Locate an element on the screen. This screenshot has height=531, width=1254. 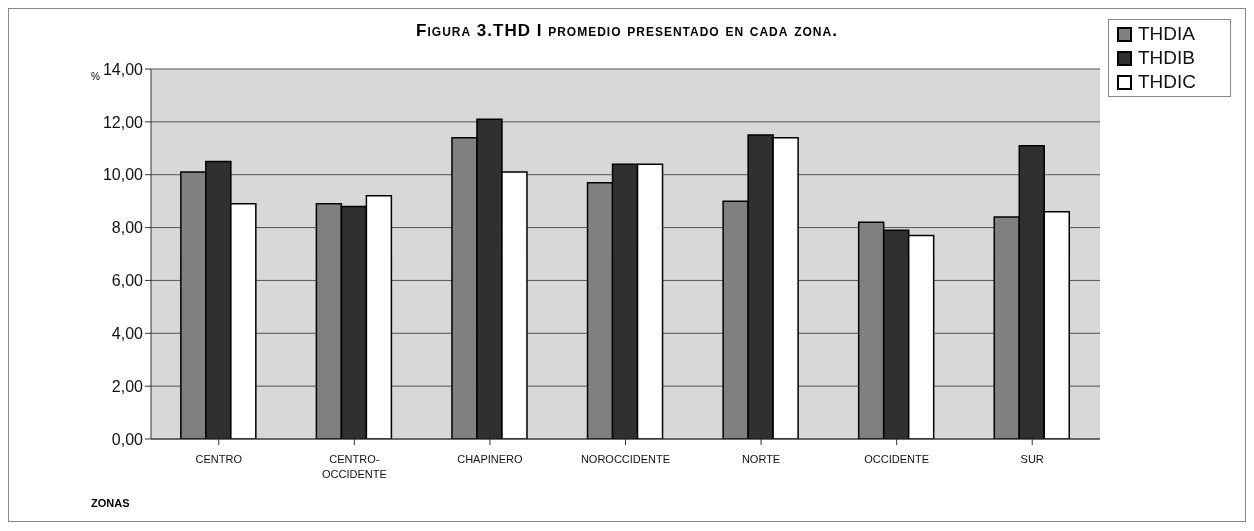
x-tick-label: SUR is located at coordinates (1032, 459).